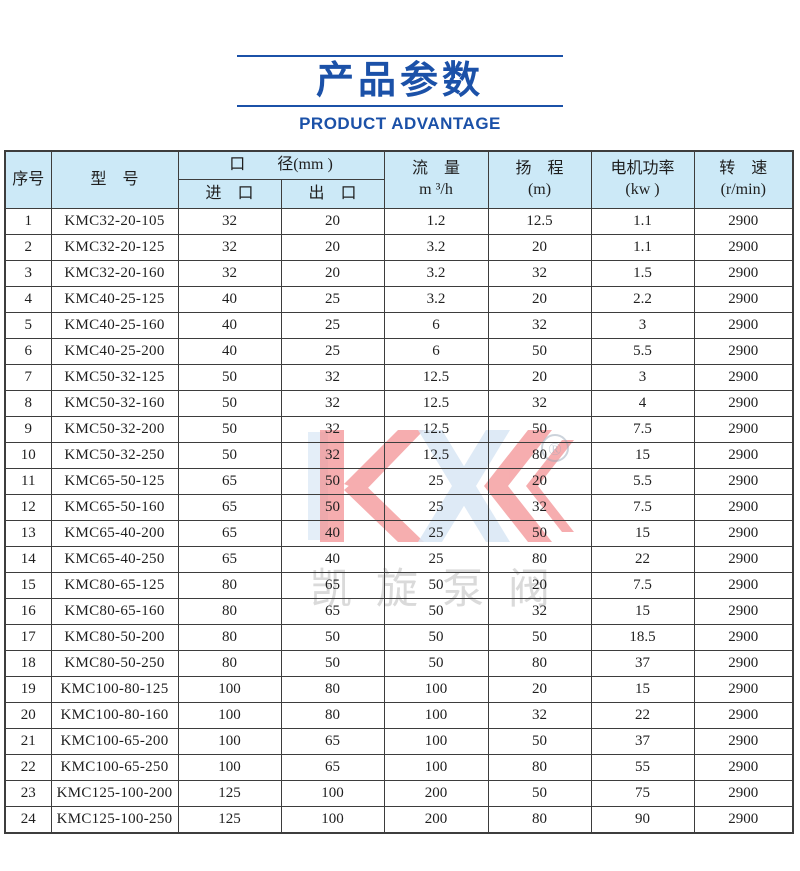 The height and width of the screenshot is (871, 800). What do you see at coordinates (642, 221) in the screenshot?
I see `cell-power: 1.1` at bounding box center [642, 221].